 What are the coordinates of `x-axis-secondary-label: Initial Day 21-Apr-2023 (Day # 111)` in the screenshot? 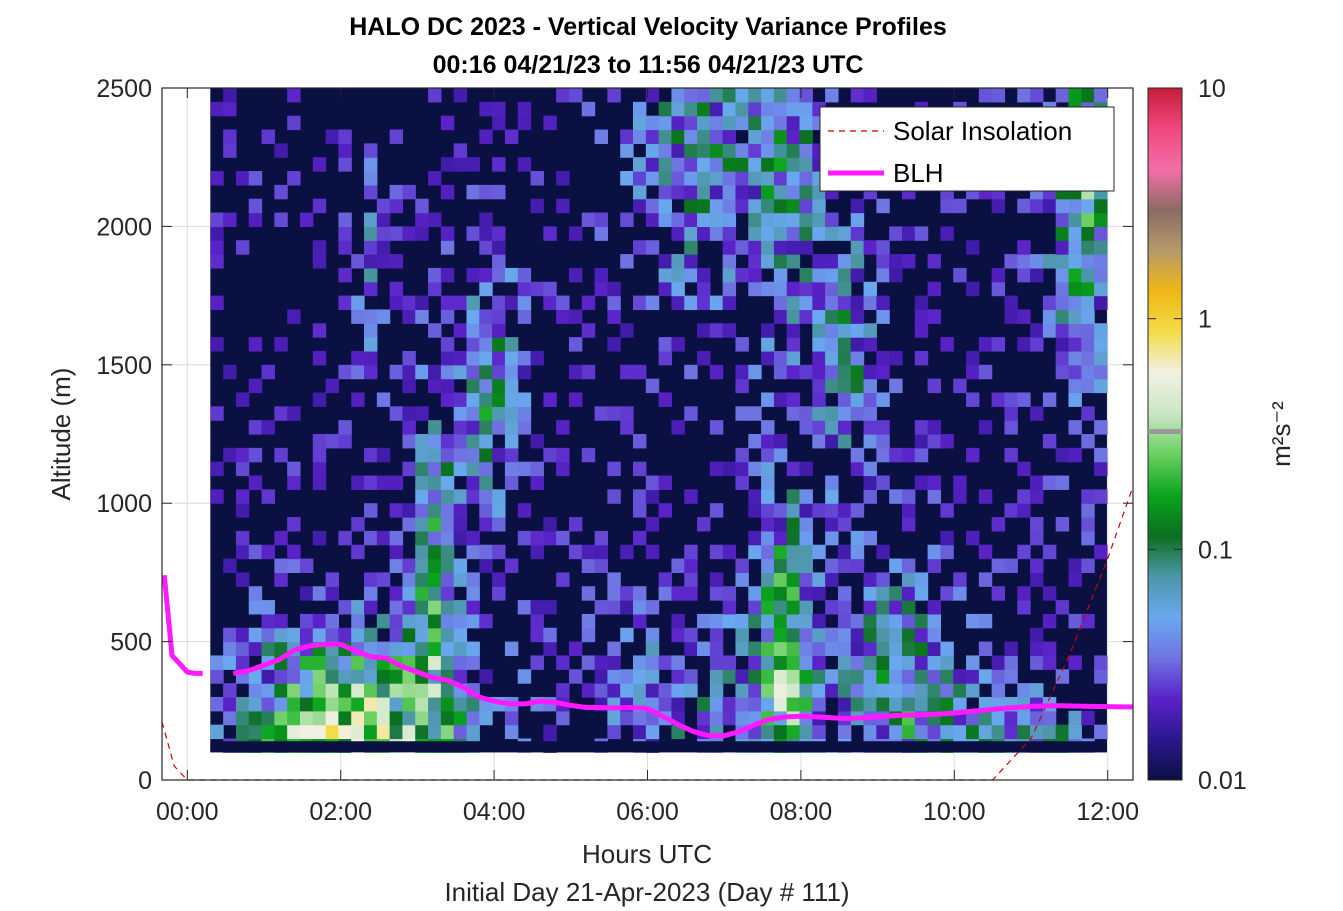 It's located at (646, 892).